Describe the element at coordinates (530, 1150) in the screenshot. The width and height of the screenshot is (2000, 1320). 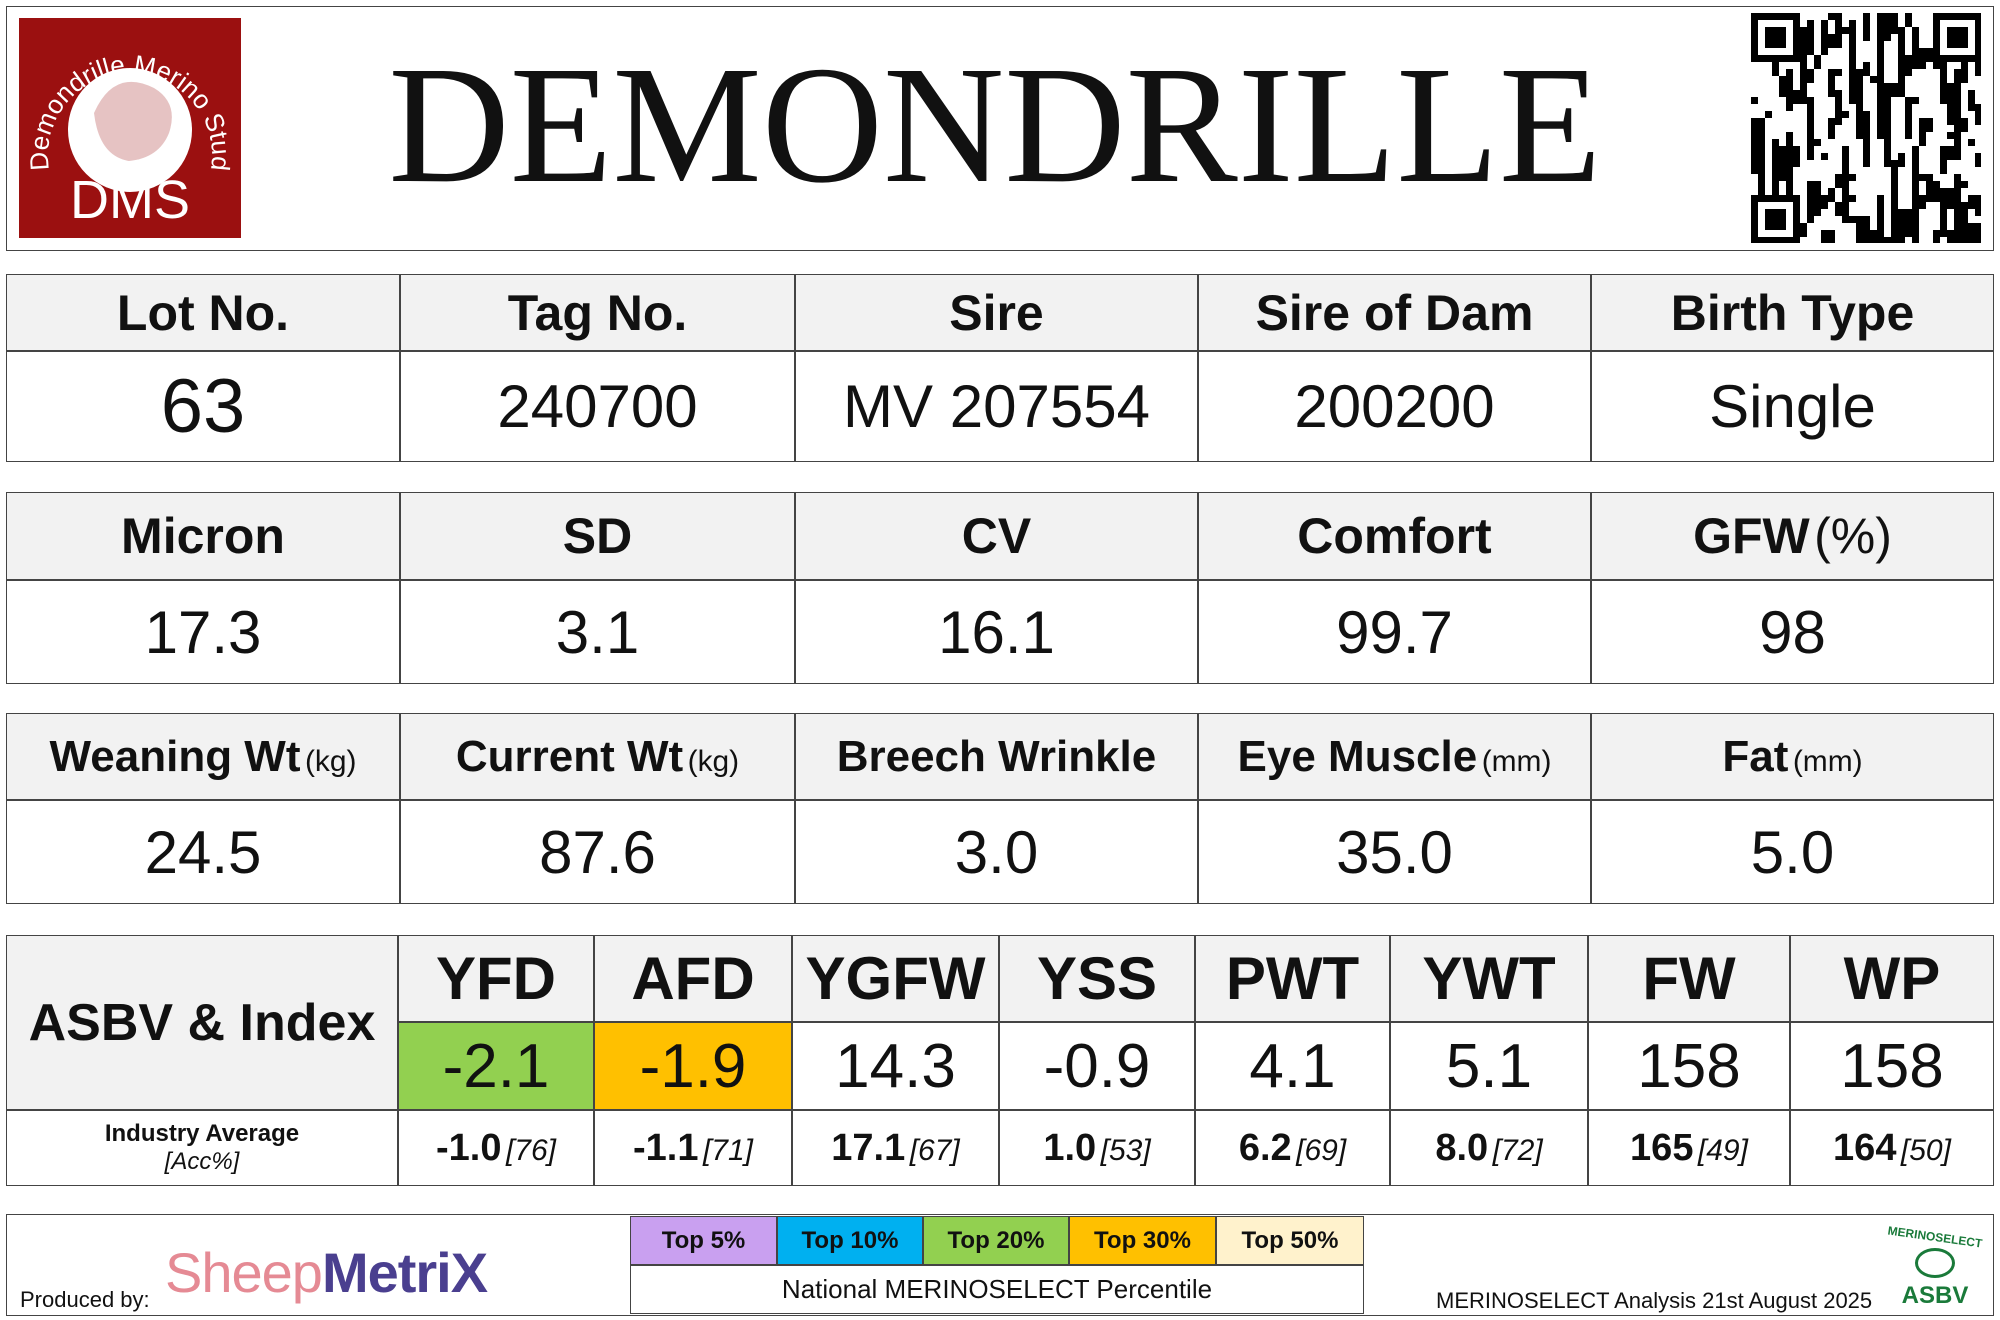
I see `average-acc: [76]` at that location.